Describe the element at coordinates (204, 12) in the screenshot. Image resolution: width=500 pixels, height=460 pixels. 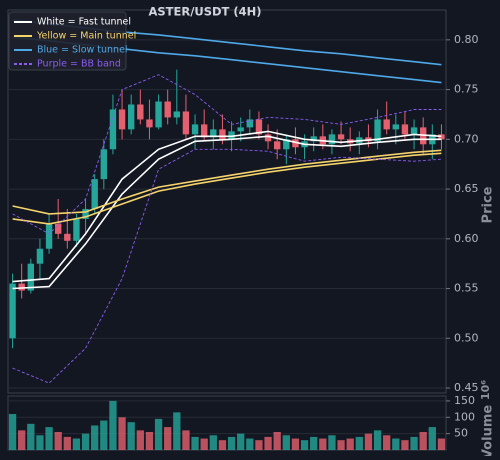
I see `chart-title: ASTER/USDT (4H)` at that location.